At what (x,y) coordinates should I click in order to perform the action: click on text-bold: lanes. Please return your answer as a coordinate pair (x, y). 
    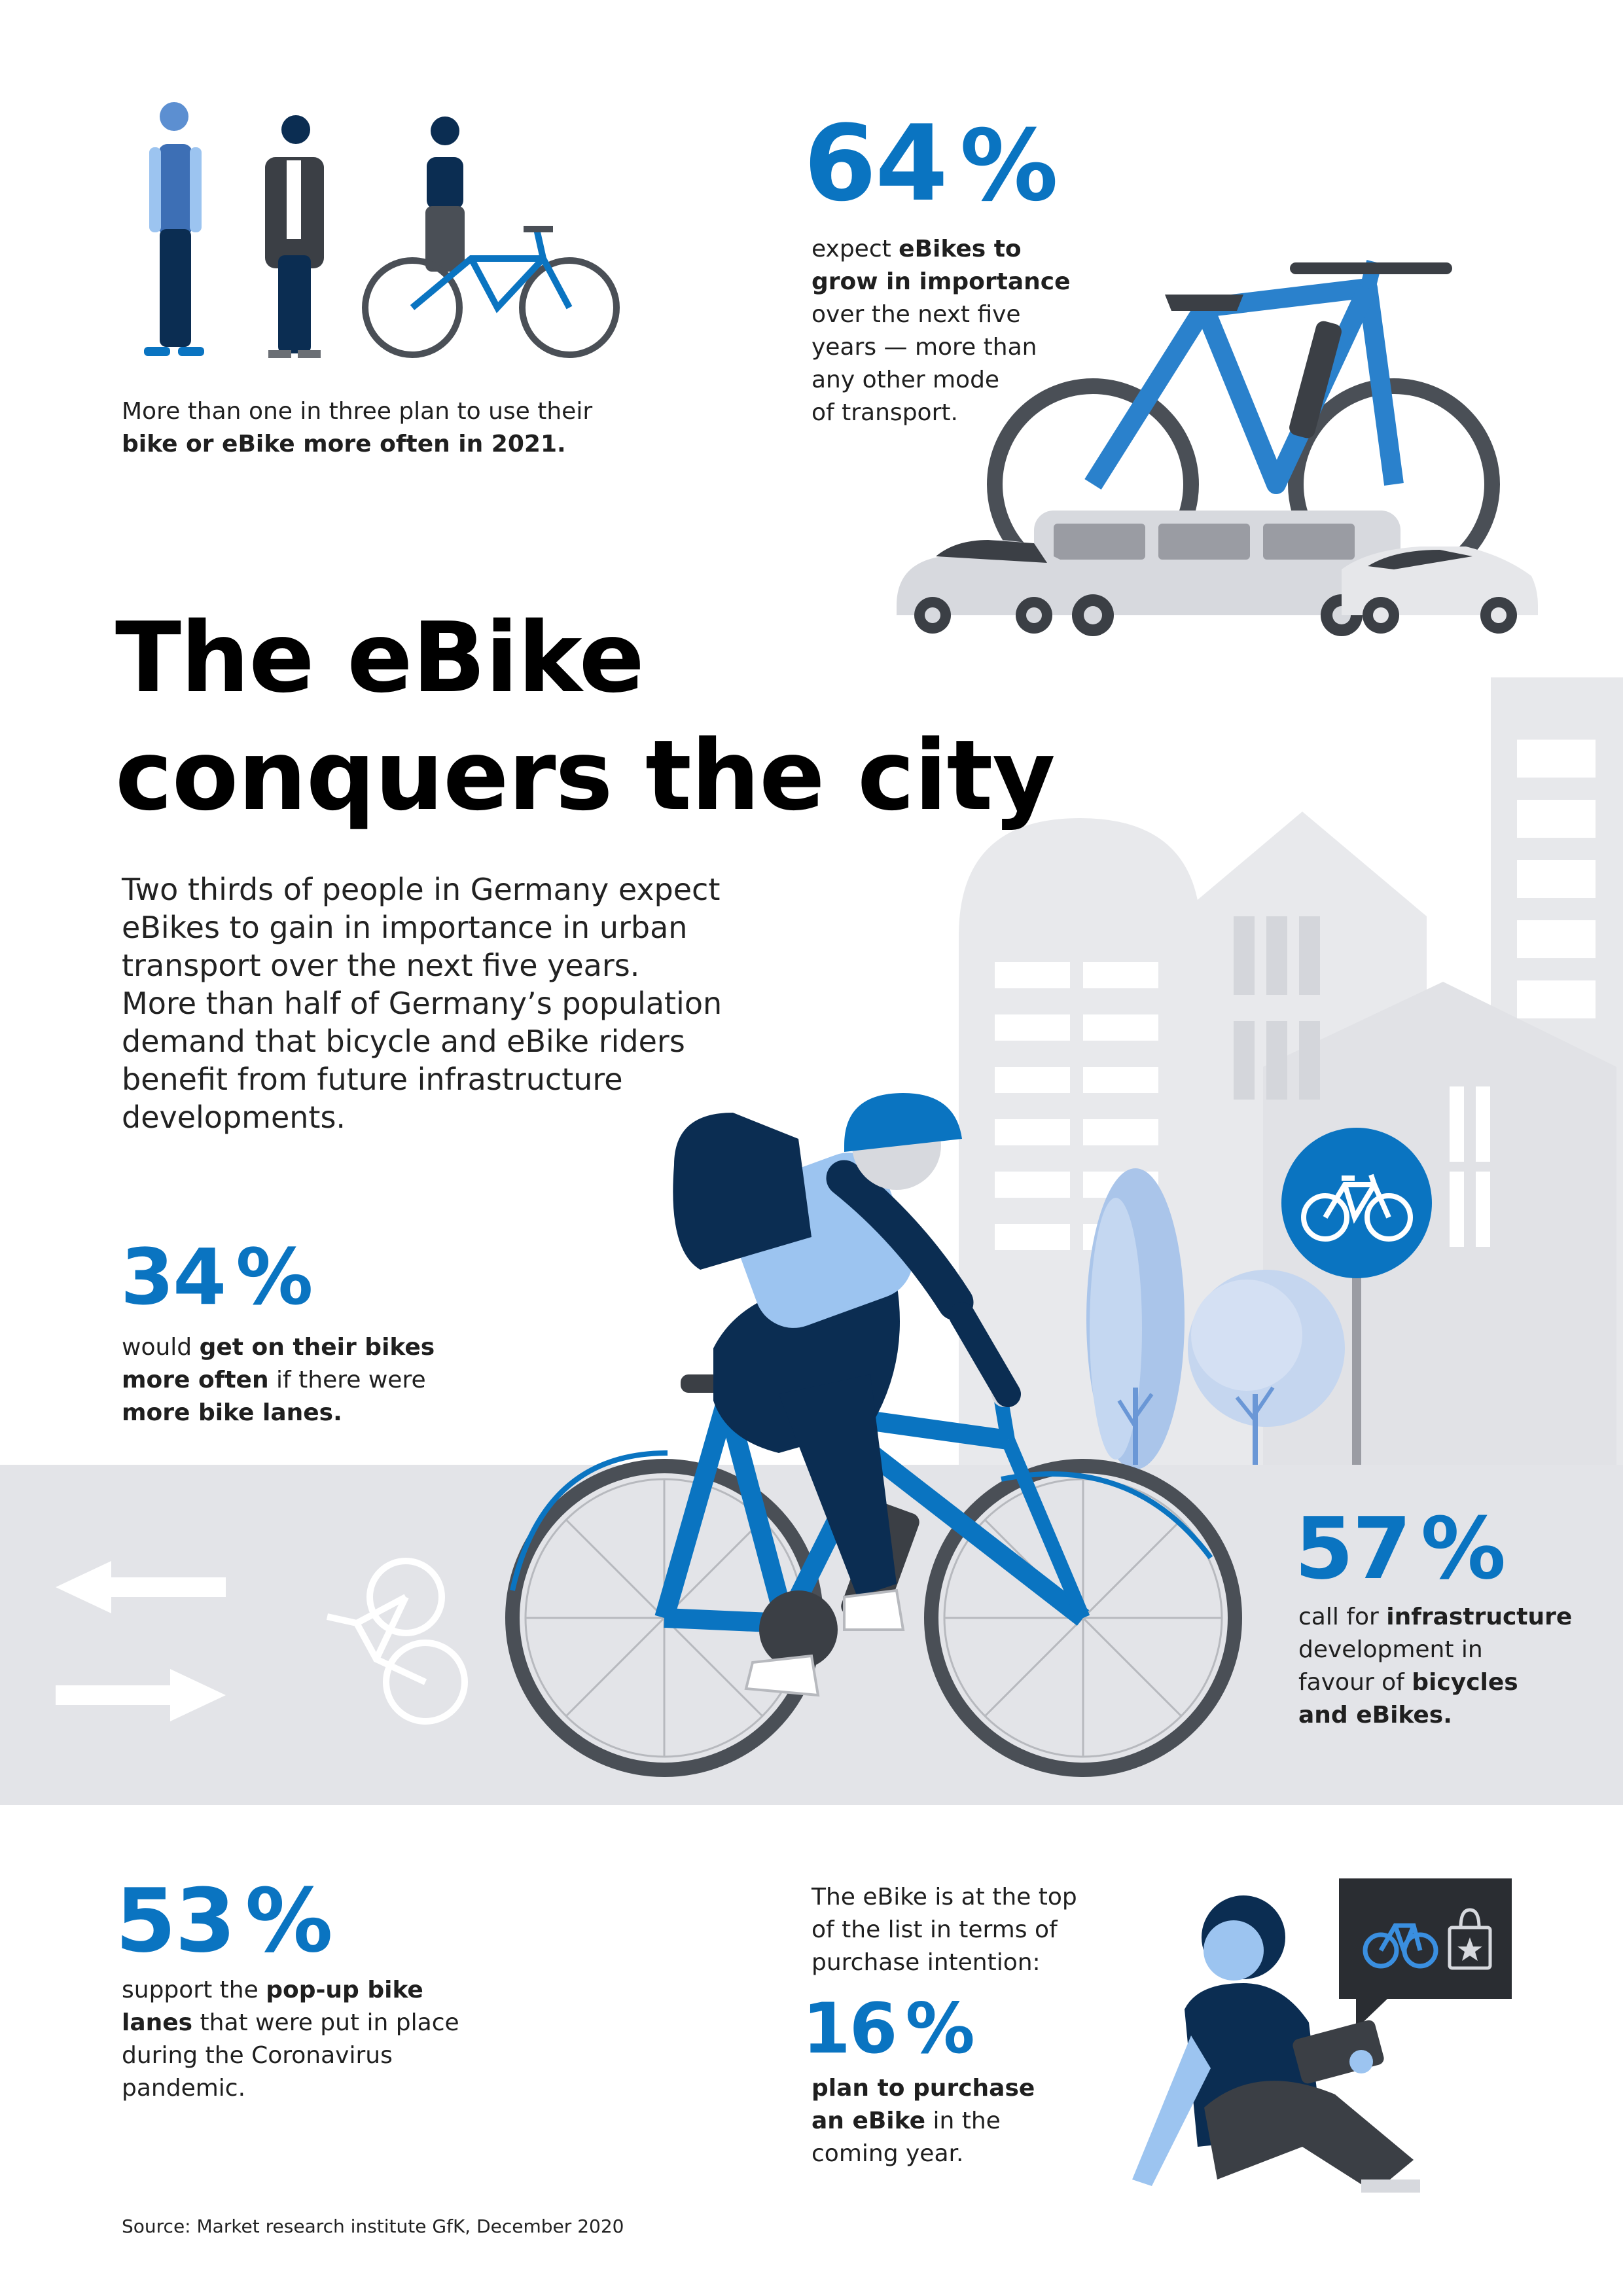
    Looking at the image, I should click on (157, 2022).